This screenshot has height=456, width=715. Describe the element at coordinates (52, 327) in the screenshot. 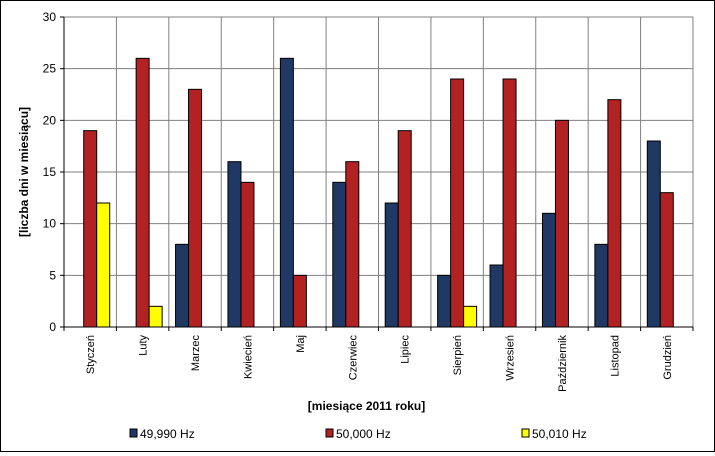

I see `y-tick-label: 0` at that location.